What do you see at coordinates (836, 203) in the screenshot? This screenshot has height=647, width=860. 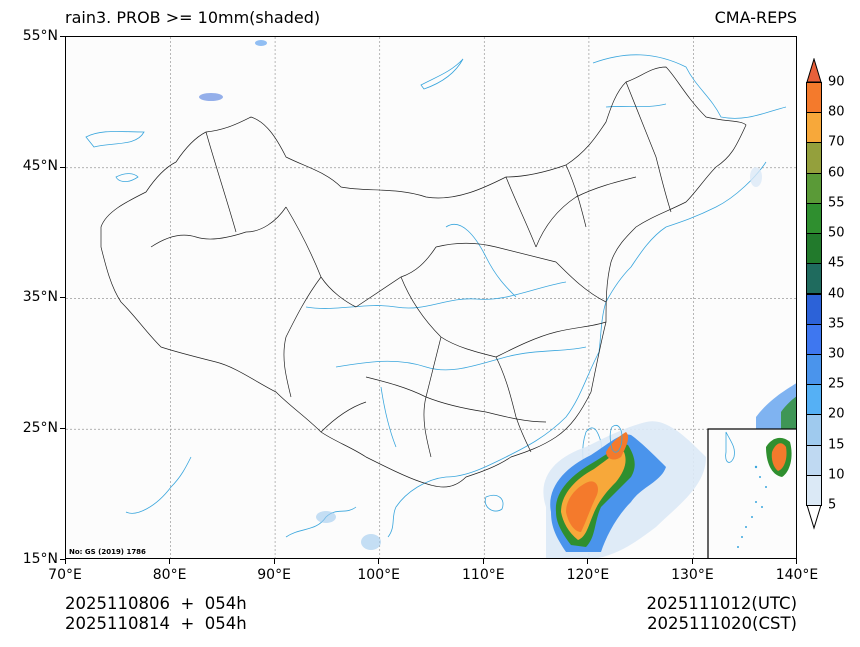 I see `colorbar-level-label: 55` at bounding box center [836, 203].